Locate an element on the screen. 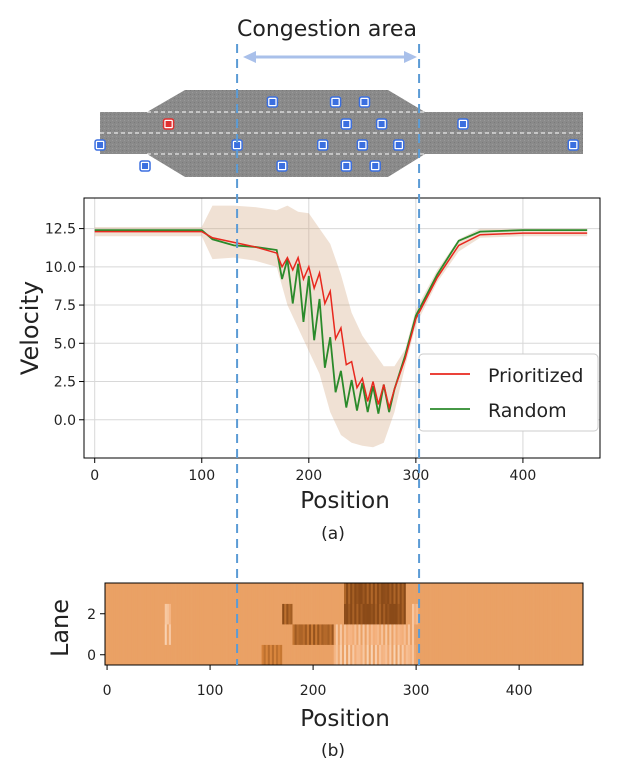 The height and width of the screenshot is (783, 629). vehicles is located at coordinates (336, 134).